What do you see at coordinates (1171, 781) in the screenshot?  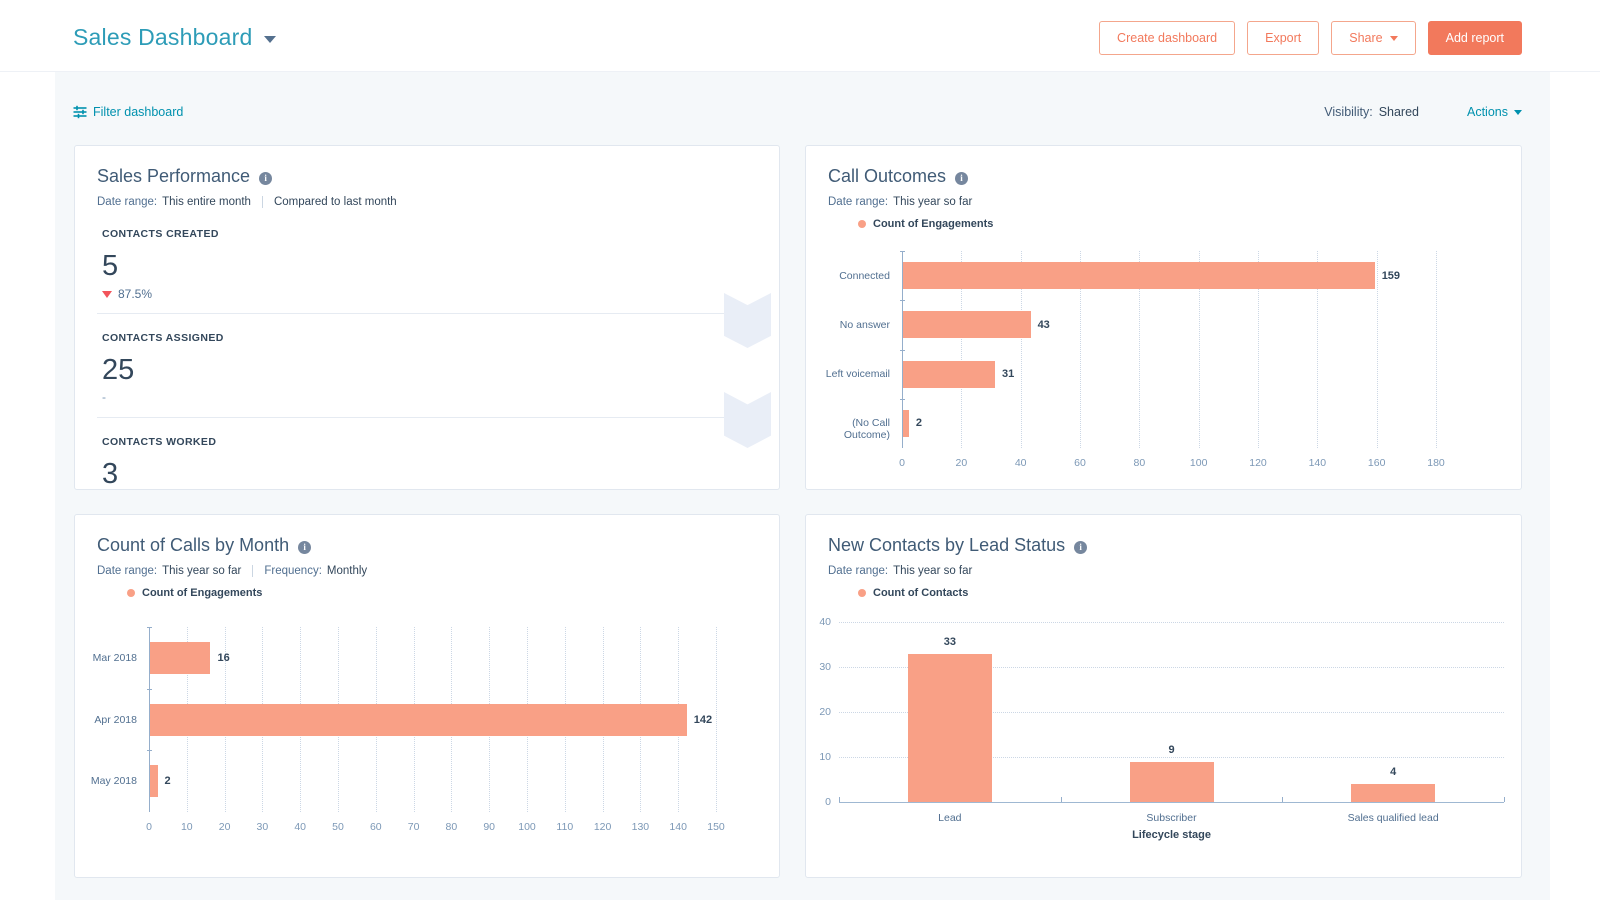 I see `bar-subscriber` at bounding box center [1171, 781].